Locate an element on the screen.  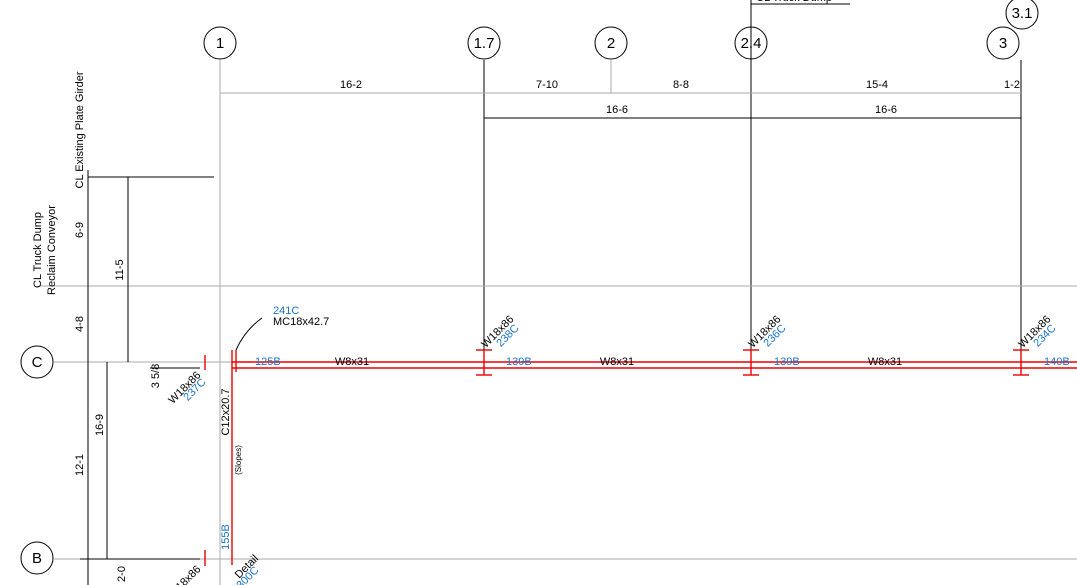
bubble-label: 1 is located at coordinates (220, 43).